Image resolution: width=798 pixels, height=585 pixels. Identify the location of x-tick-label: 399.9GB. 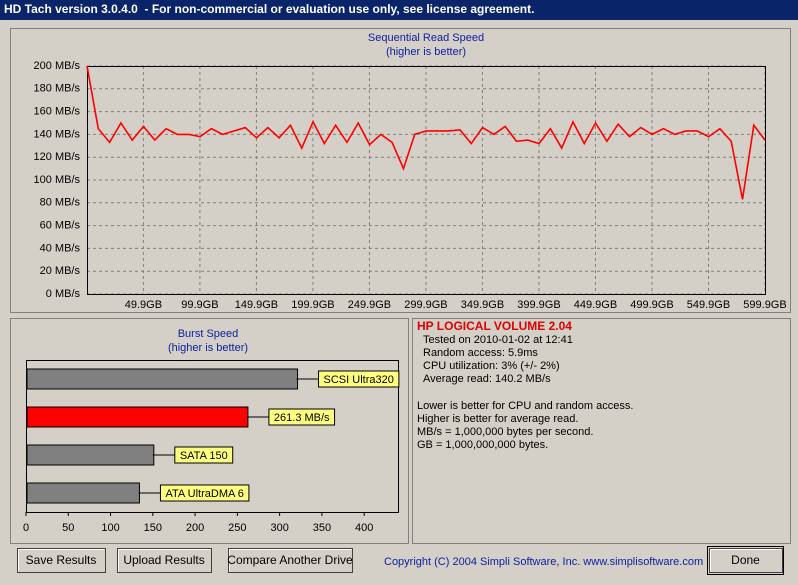
(538, 305).